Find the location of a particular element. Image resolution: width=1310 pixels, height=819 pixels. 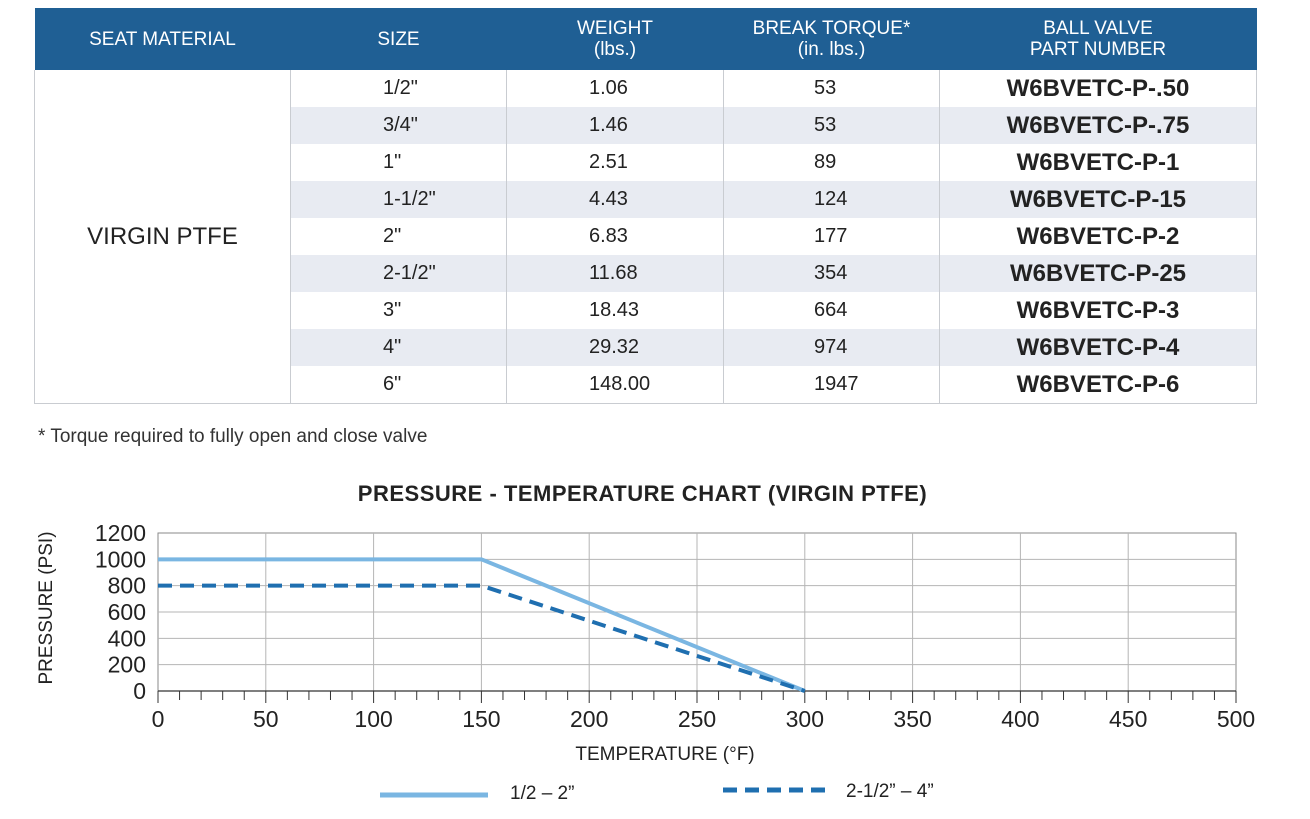

weight-cell: 1.06 is located at coordinates (615, 88).